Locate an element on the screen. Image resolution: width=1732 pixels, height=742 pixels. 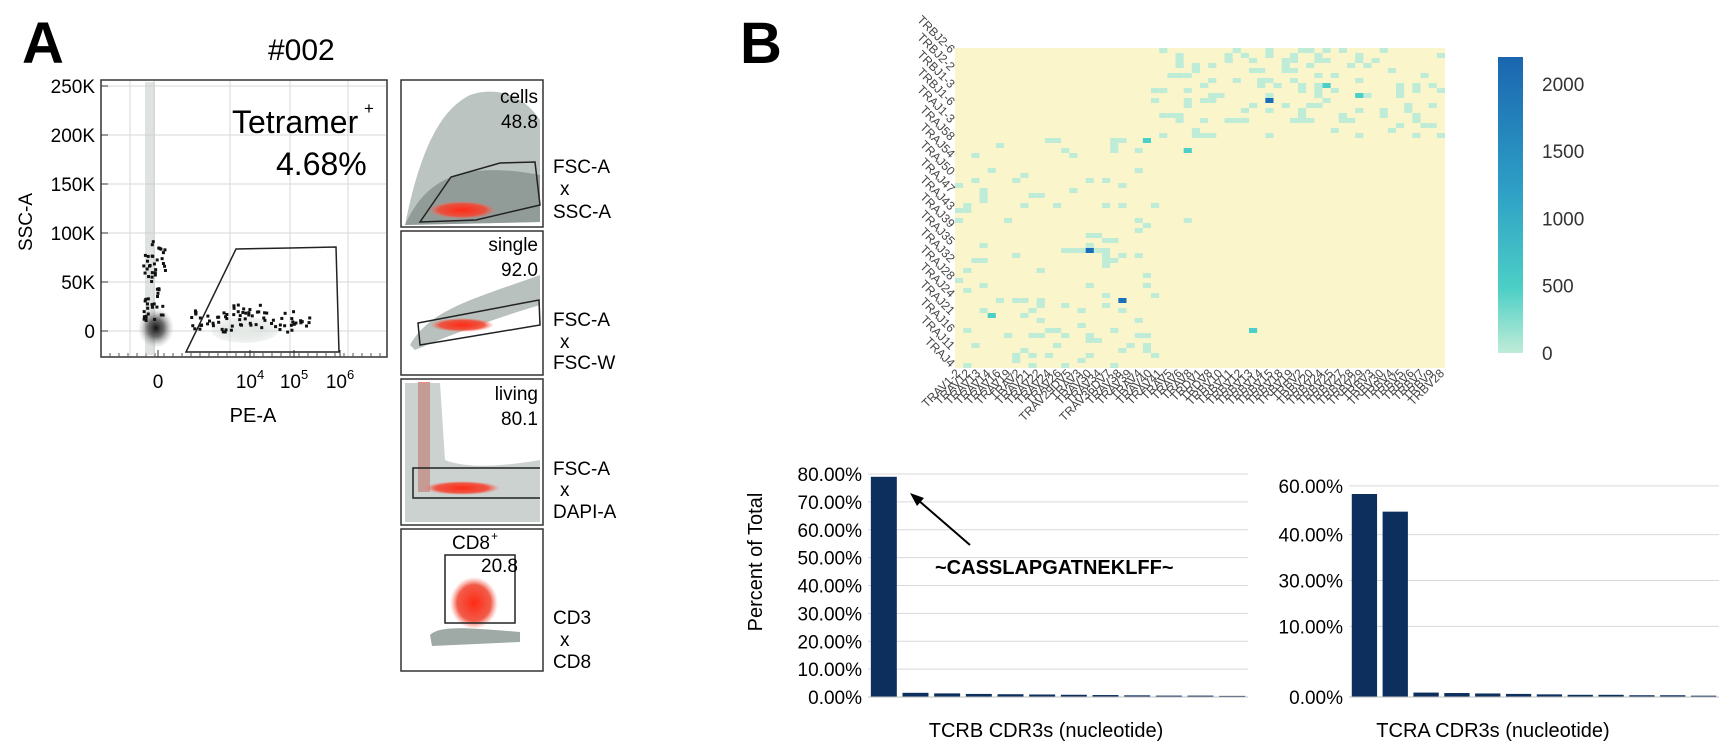
tetramer-y-tick: 50K is located at coordinates (78, 283).